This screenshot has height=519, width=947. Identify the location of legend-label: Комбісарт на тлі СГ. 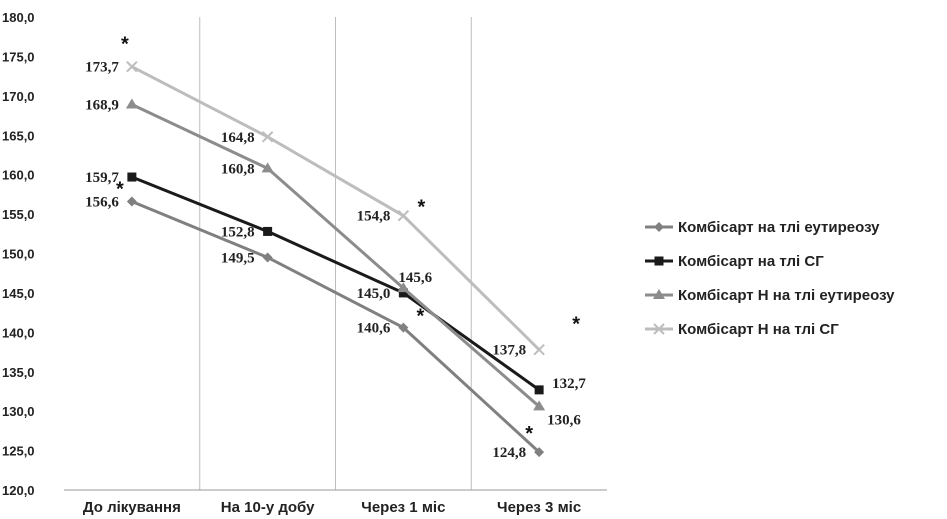
(751, 261).